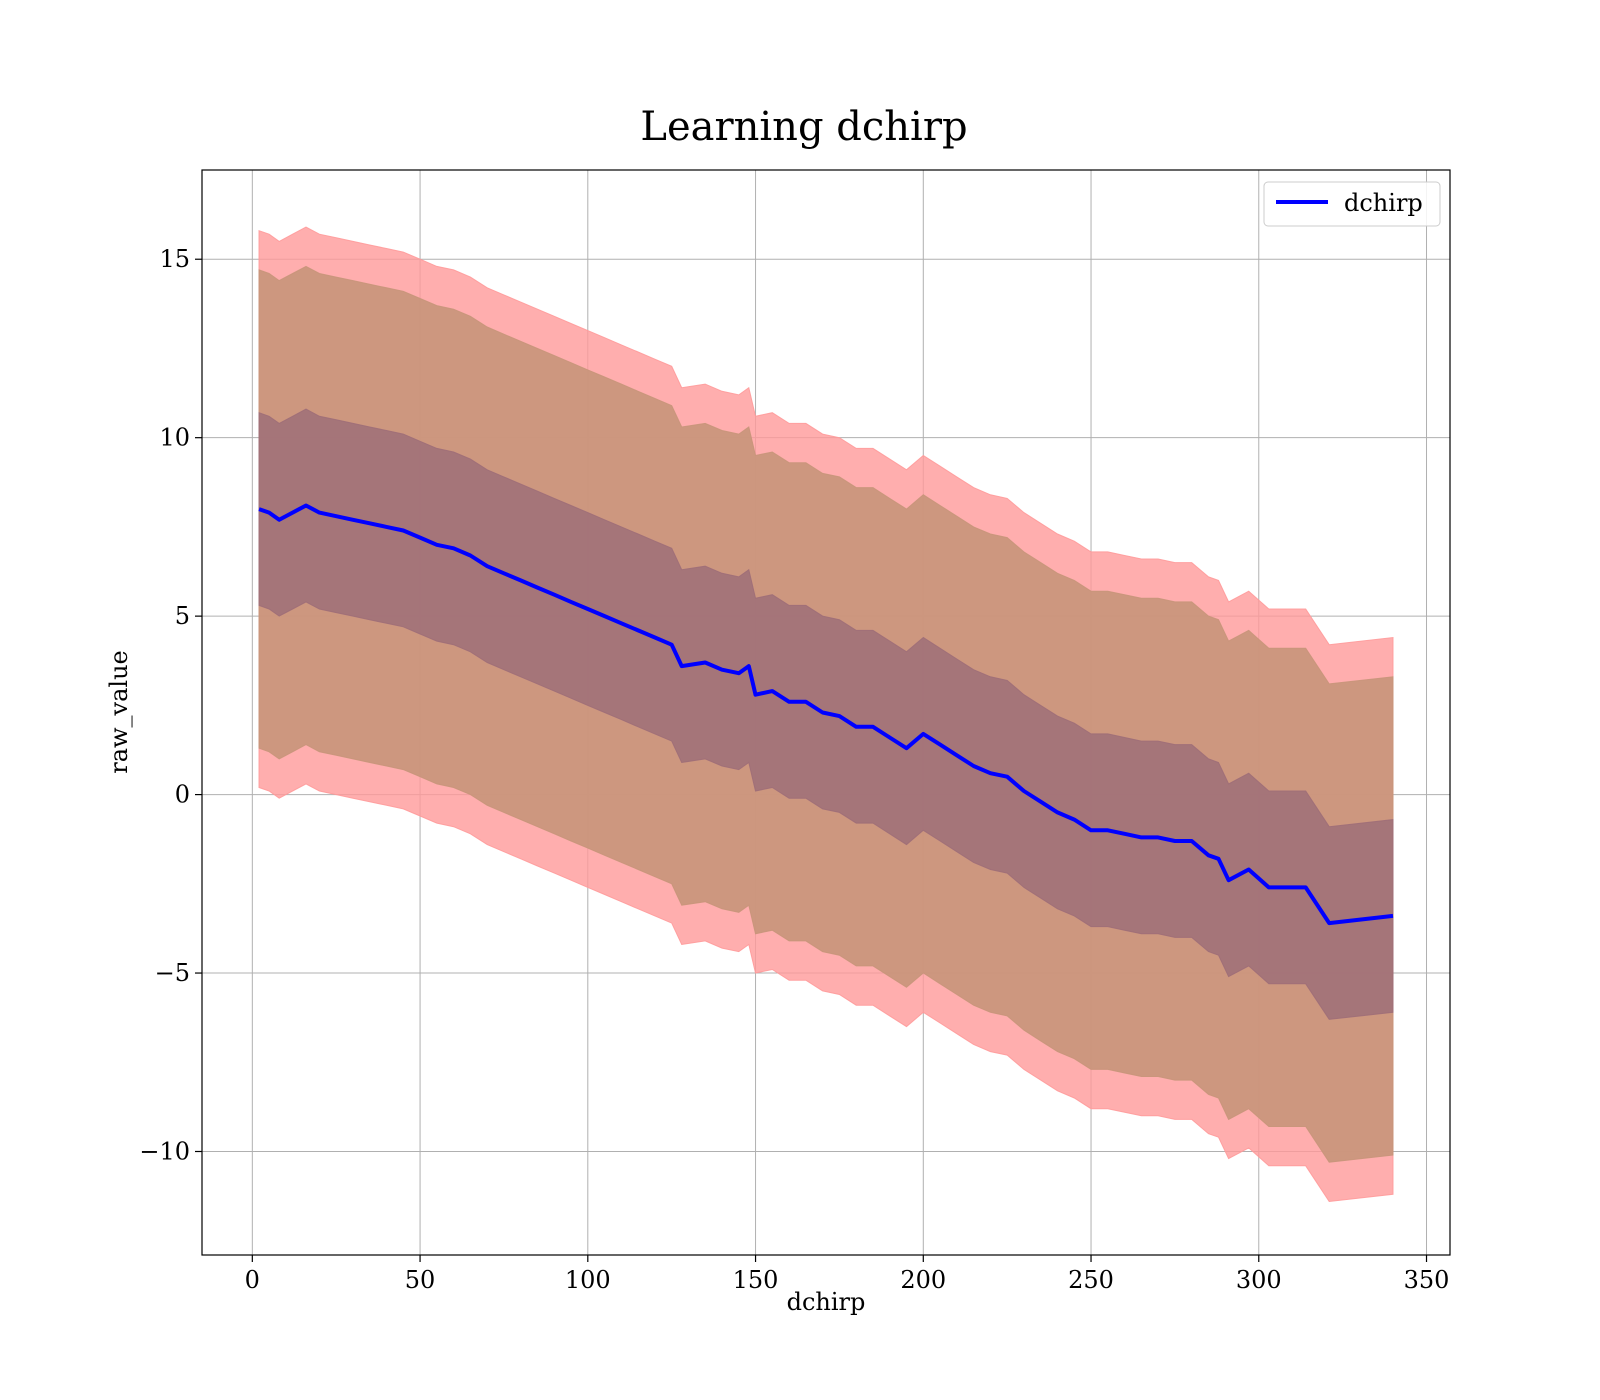 The width and height of the screenshot is (1600, 1400). I want to click on legend: dchirp, so click(1352, 204).